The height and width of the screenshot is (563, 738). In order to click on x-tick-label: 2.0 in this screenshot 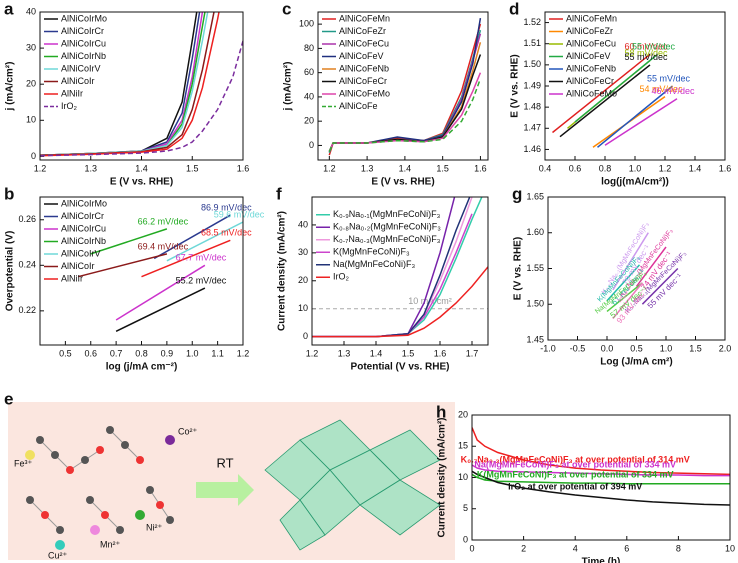, I will do `click(725, 348)`.